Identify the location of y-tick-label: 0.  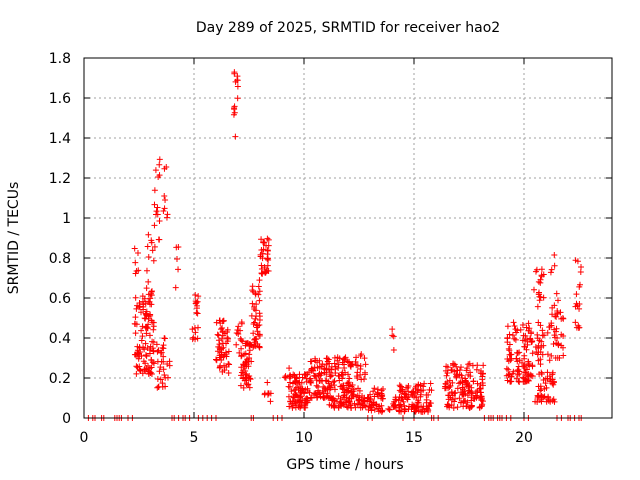
(66, 419).